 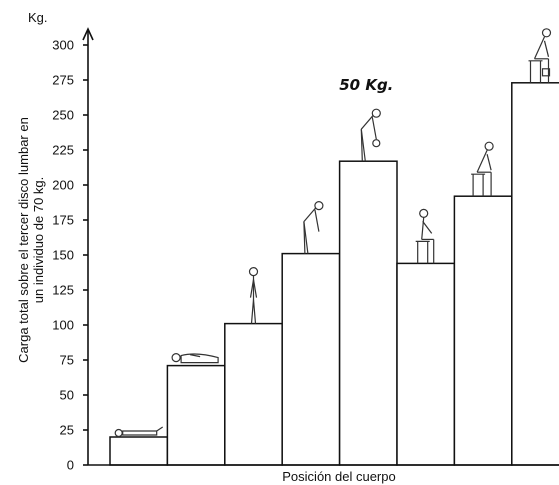 What do you see at coordinates (425, 236) in the screenshot?
I see `figure-sitting-upright-icon` at bounding box center [425, 236].